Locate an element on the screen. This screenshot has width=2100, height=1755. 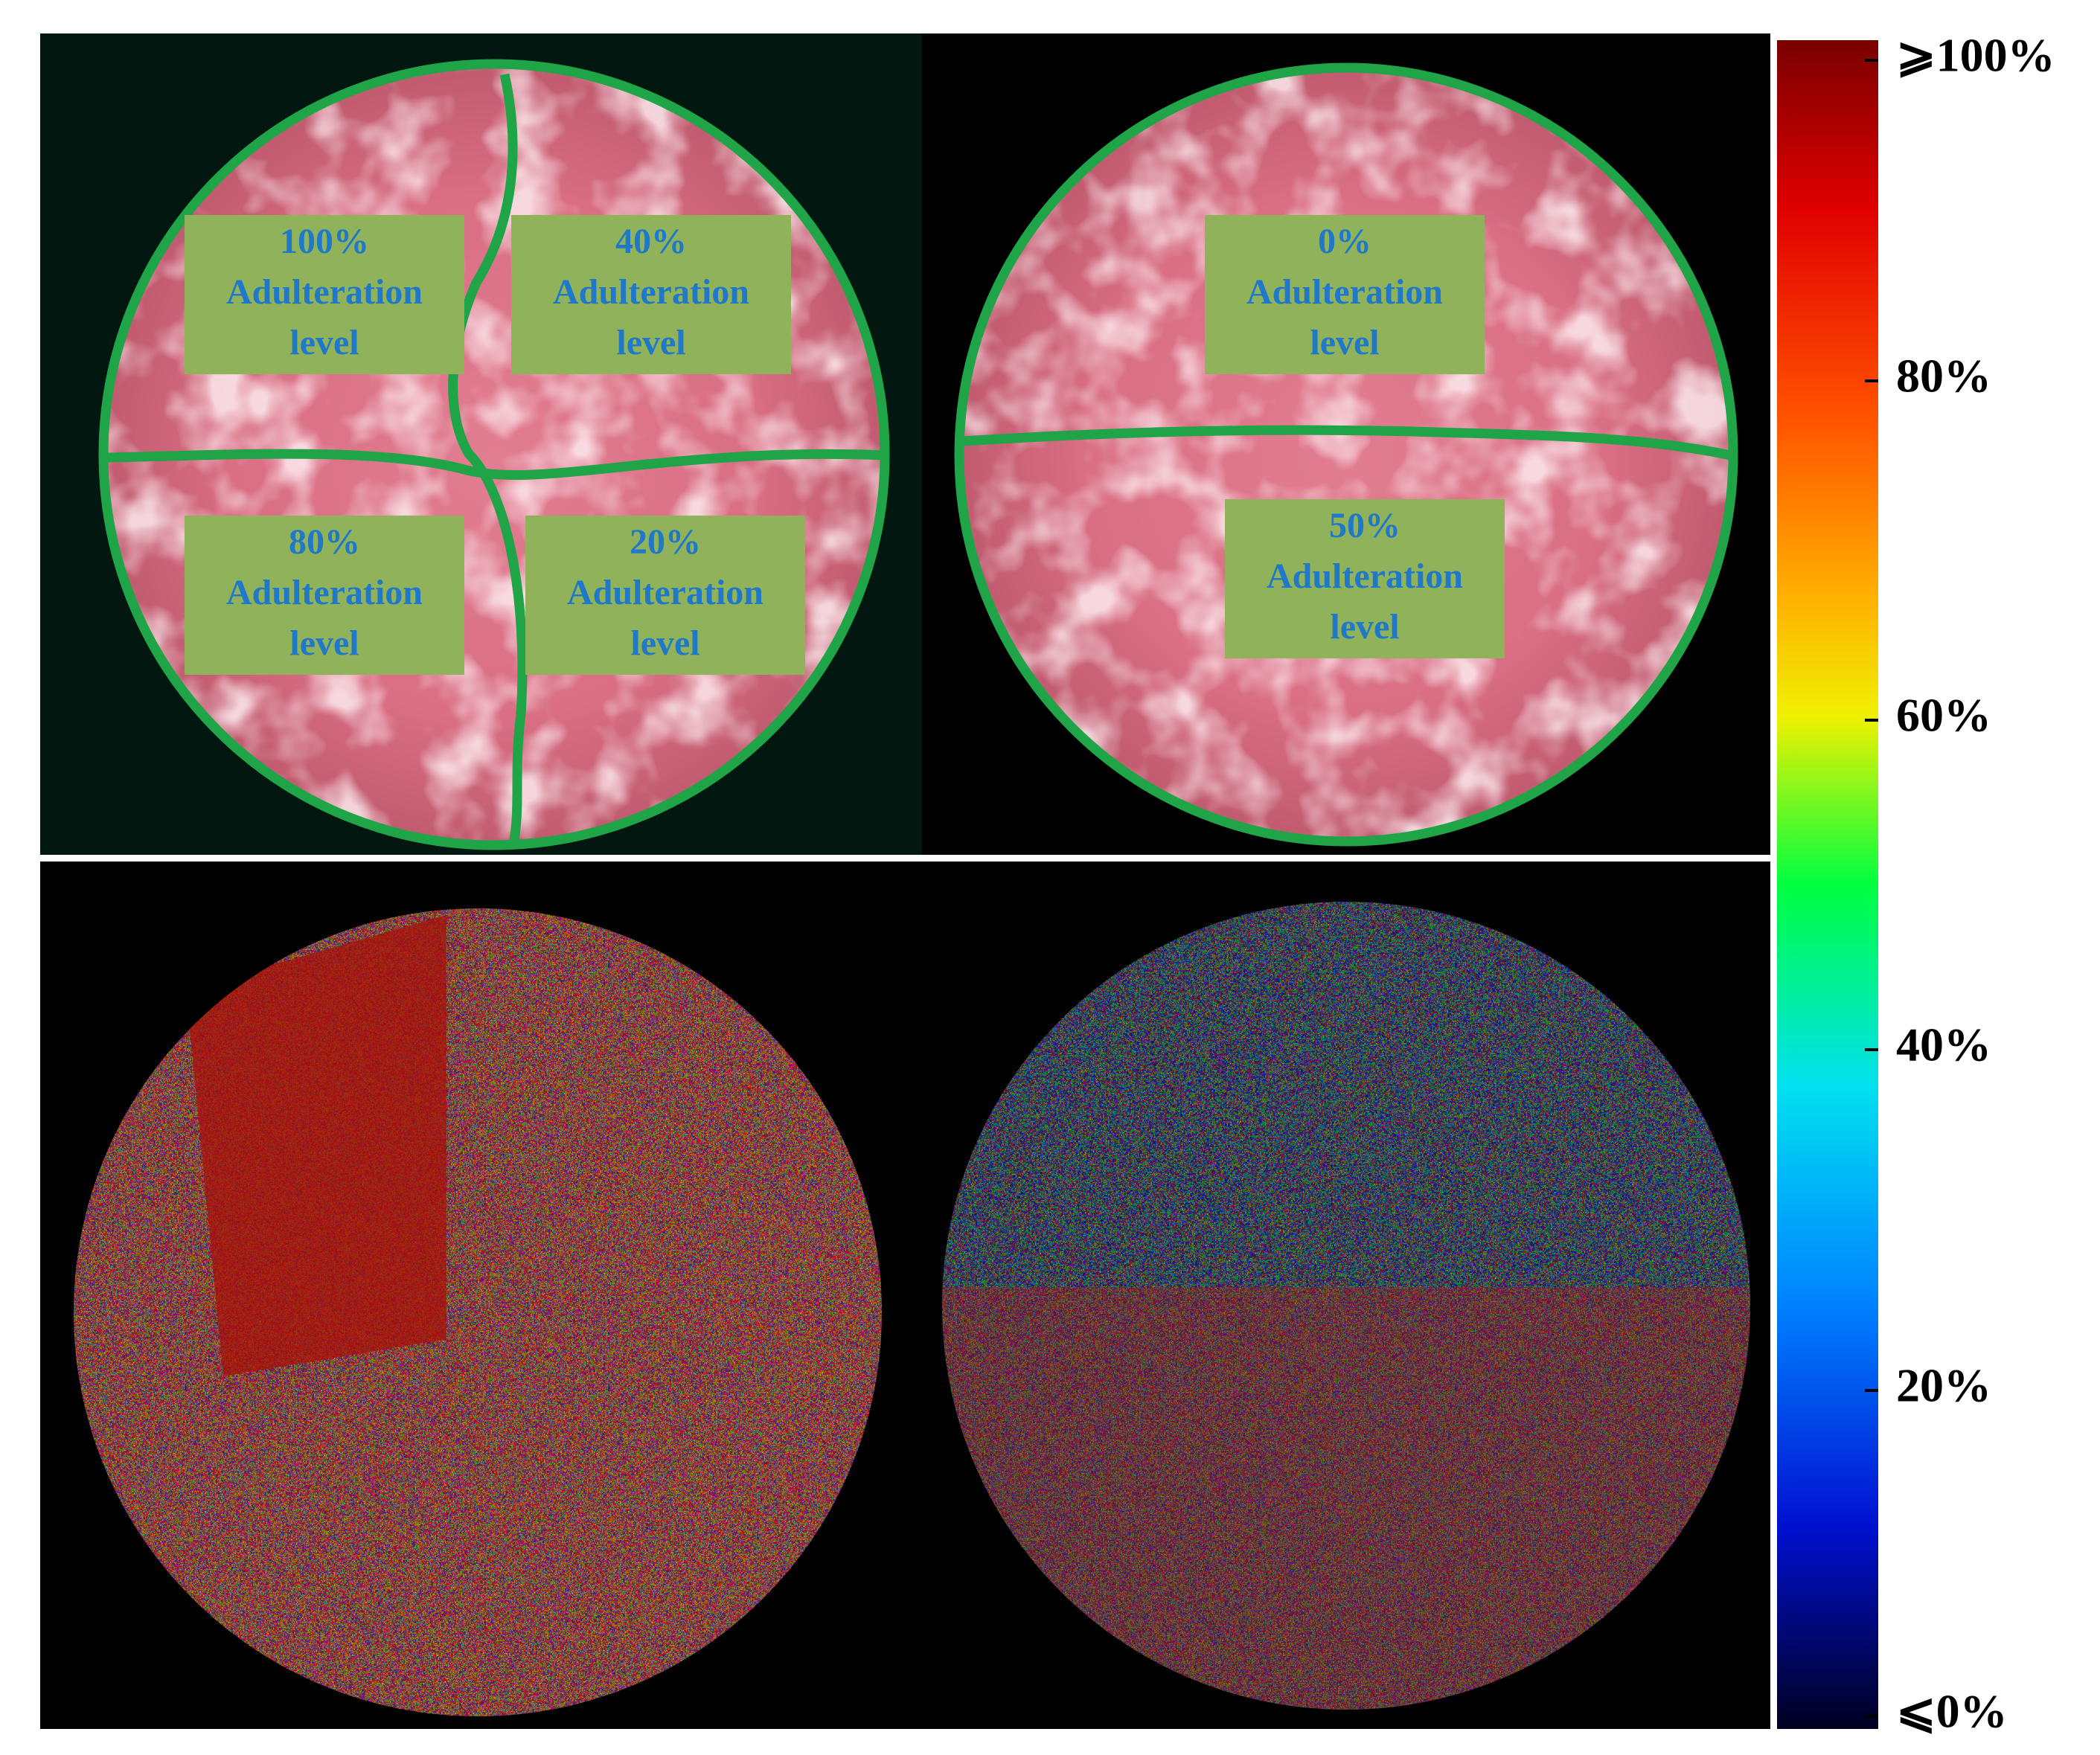
label-box: 20% Adulteration level is located at coordinates (665, 595).